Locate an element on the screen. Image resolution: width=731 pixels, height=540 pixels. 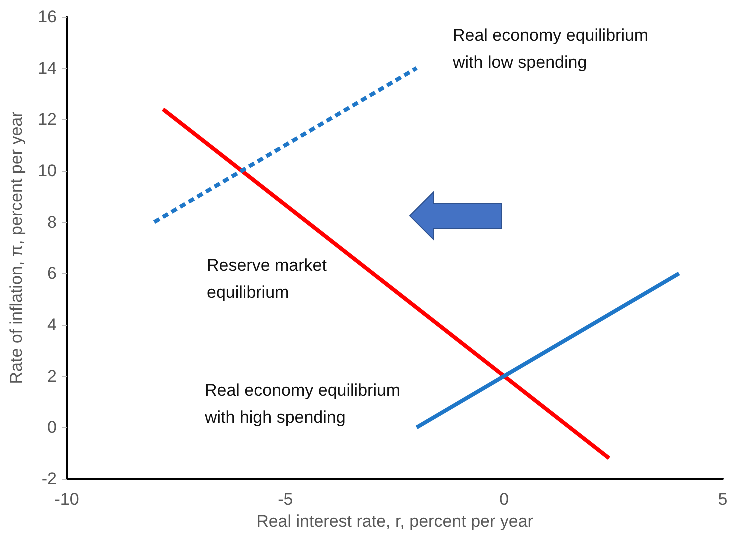
annotation: Real economy equilibrium with high spending is located at coordinates (305, 404).